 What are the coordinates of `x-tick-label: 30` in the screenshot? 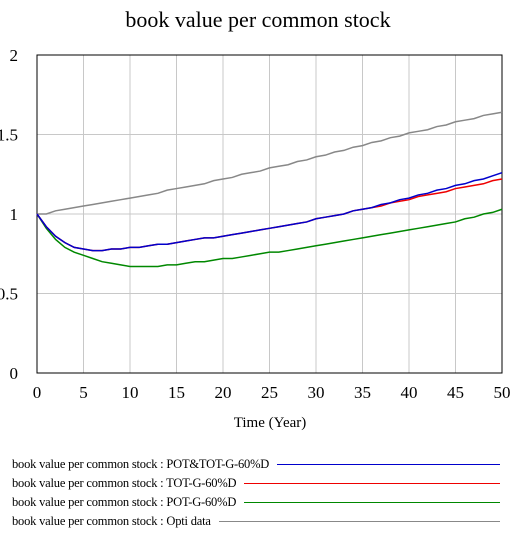 It's located at (316, 392).